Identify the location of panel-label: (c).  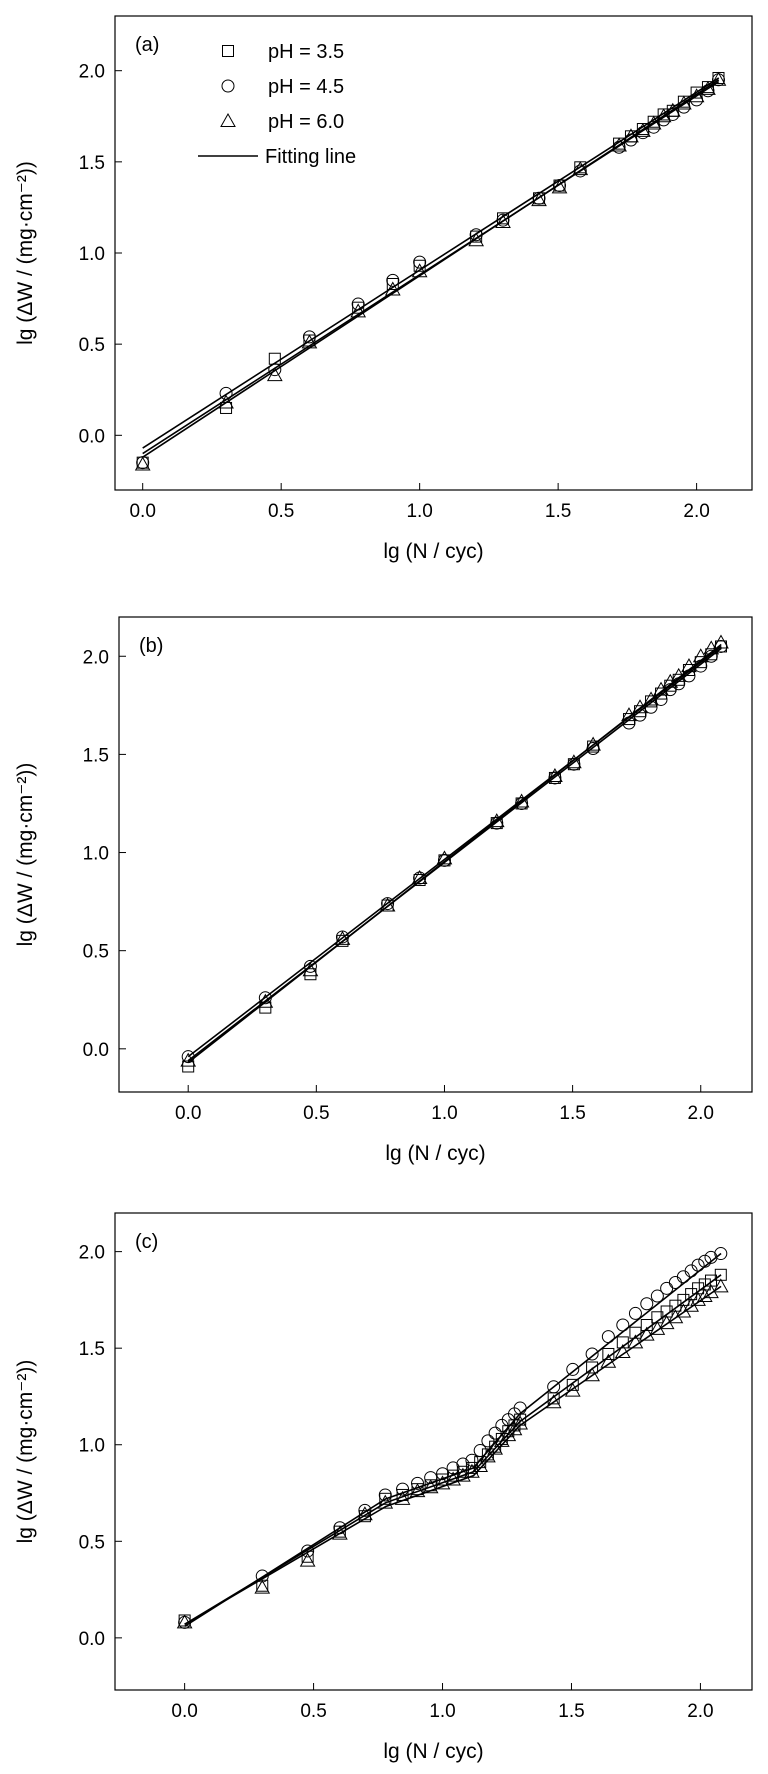
(146, 1242).